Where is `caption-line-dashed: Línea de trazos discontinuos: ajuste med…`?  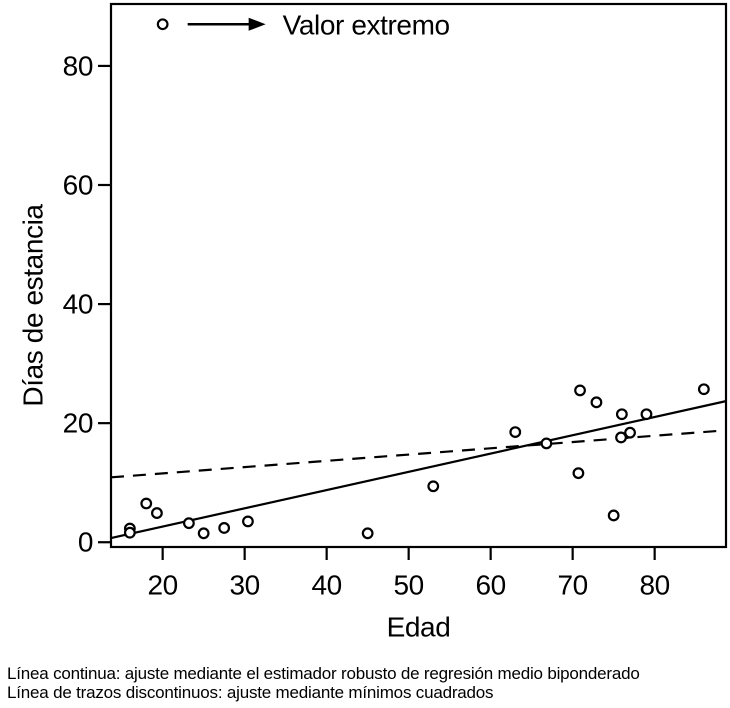 caption-line-dashed: Línea de trazos discontinuos: ajuste med… is located at coordinates (250, 692).